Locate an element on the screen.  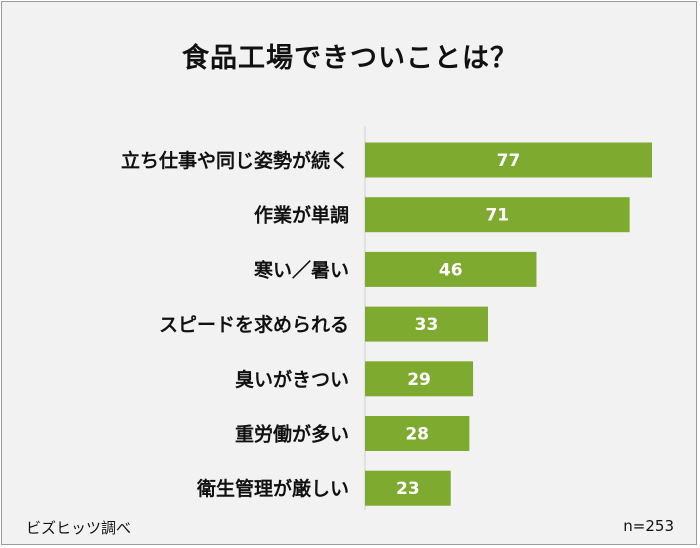
source-note: ビズヒッツ調べ is located at coordinates (79, 528).